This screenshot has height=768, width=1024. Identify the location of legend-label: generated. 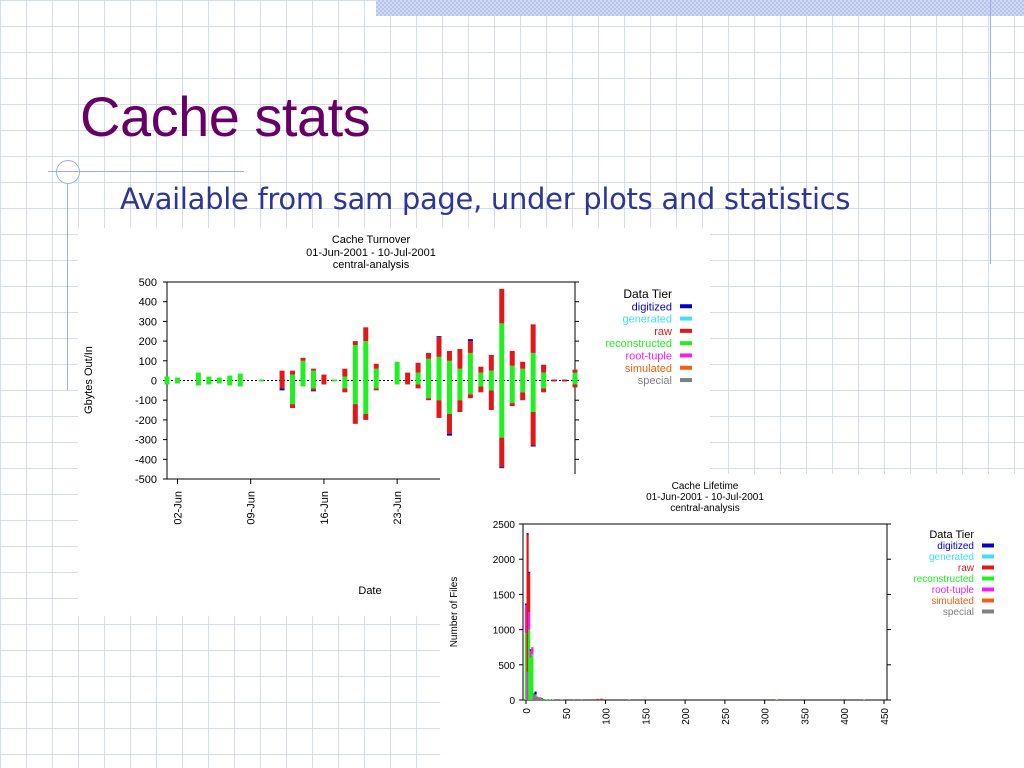
(647, 320).